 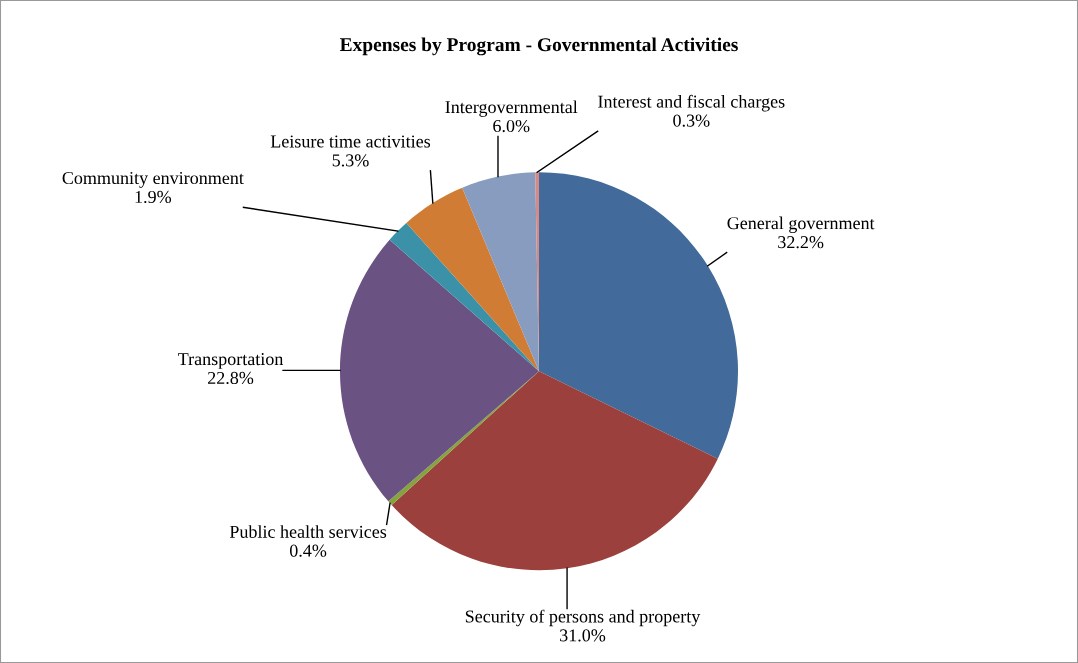 What do you see at coordinates (538, 46) in the screenshot?
I see `chart-title: Expenses by Program - Governmental Activities` at bounding box center [538, 46].